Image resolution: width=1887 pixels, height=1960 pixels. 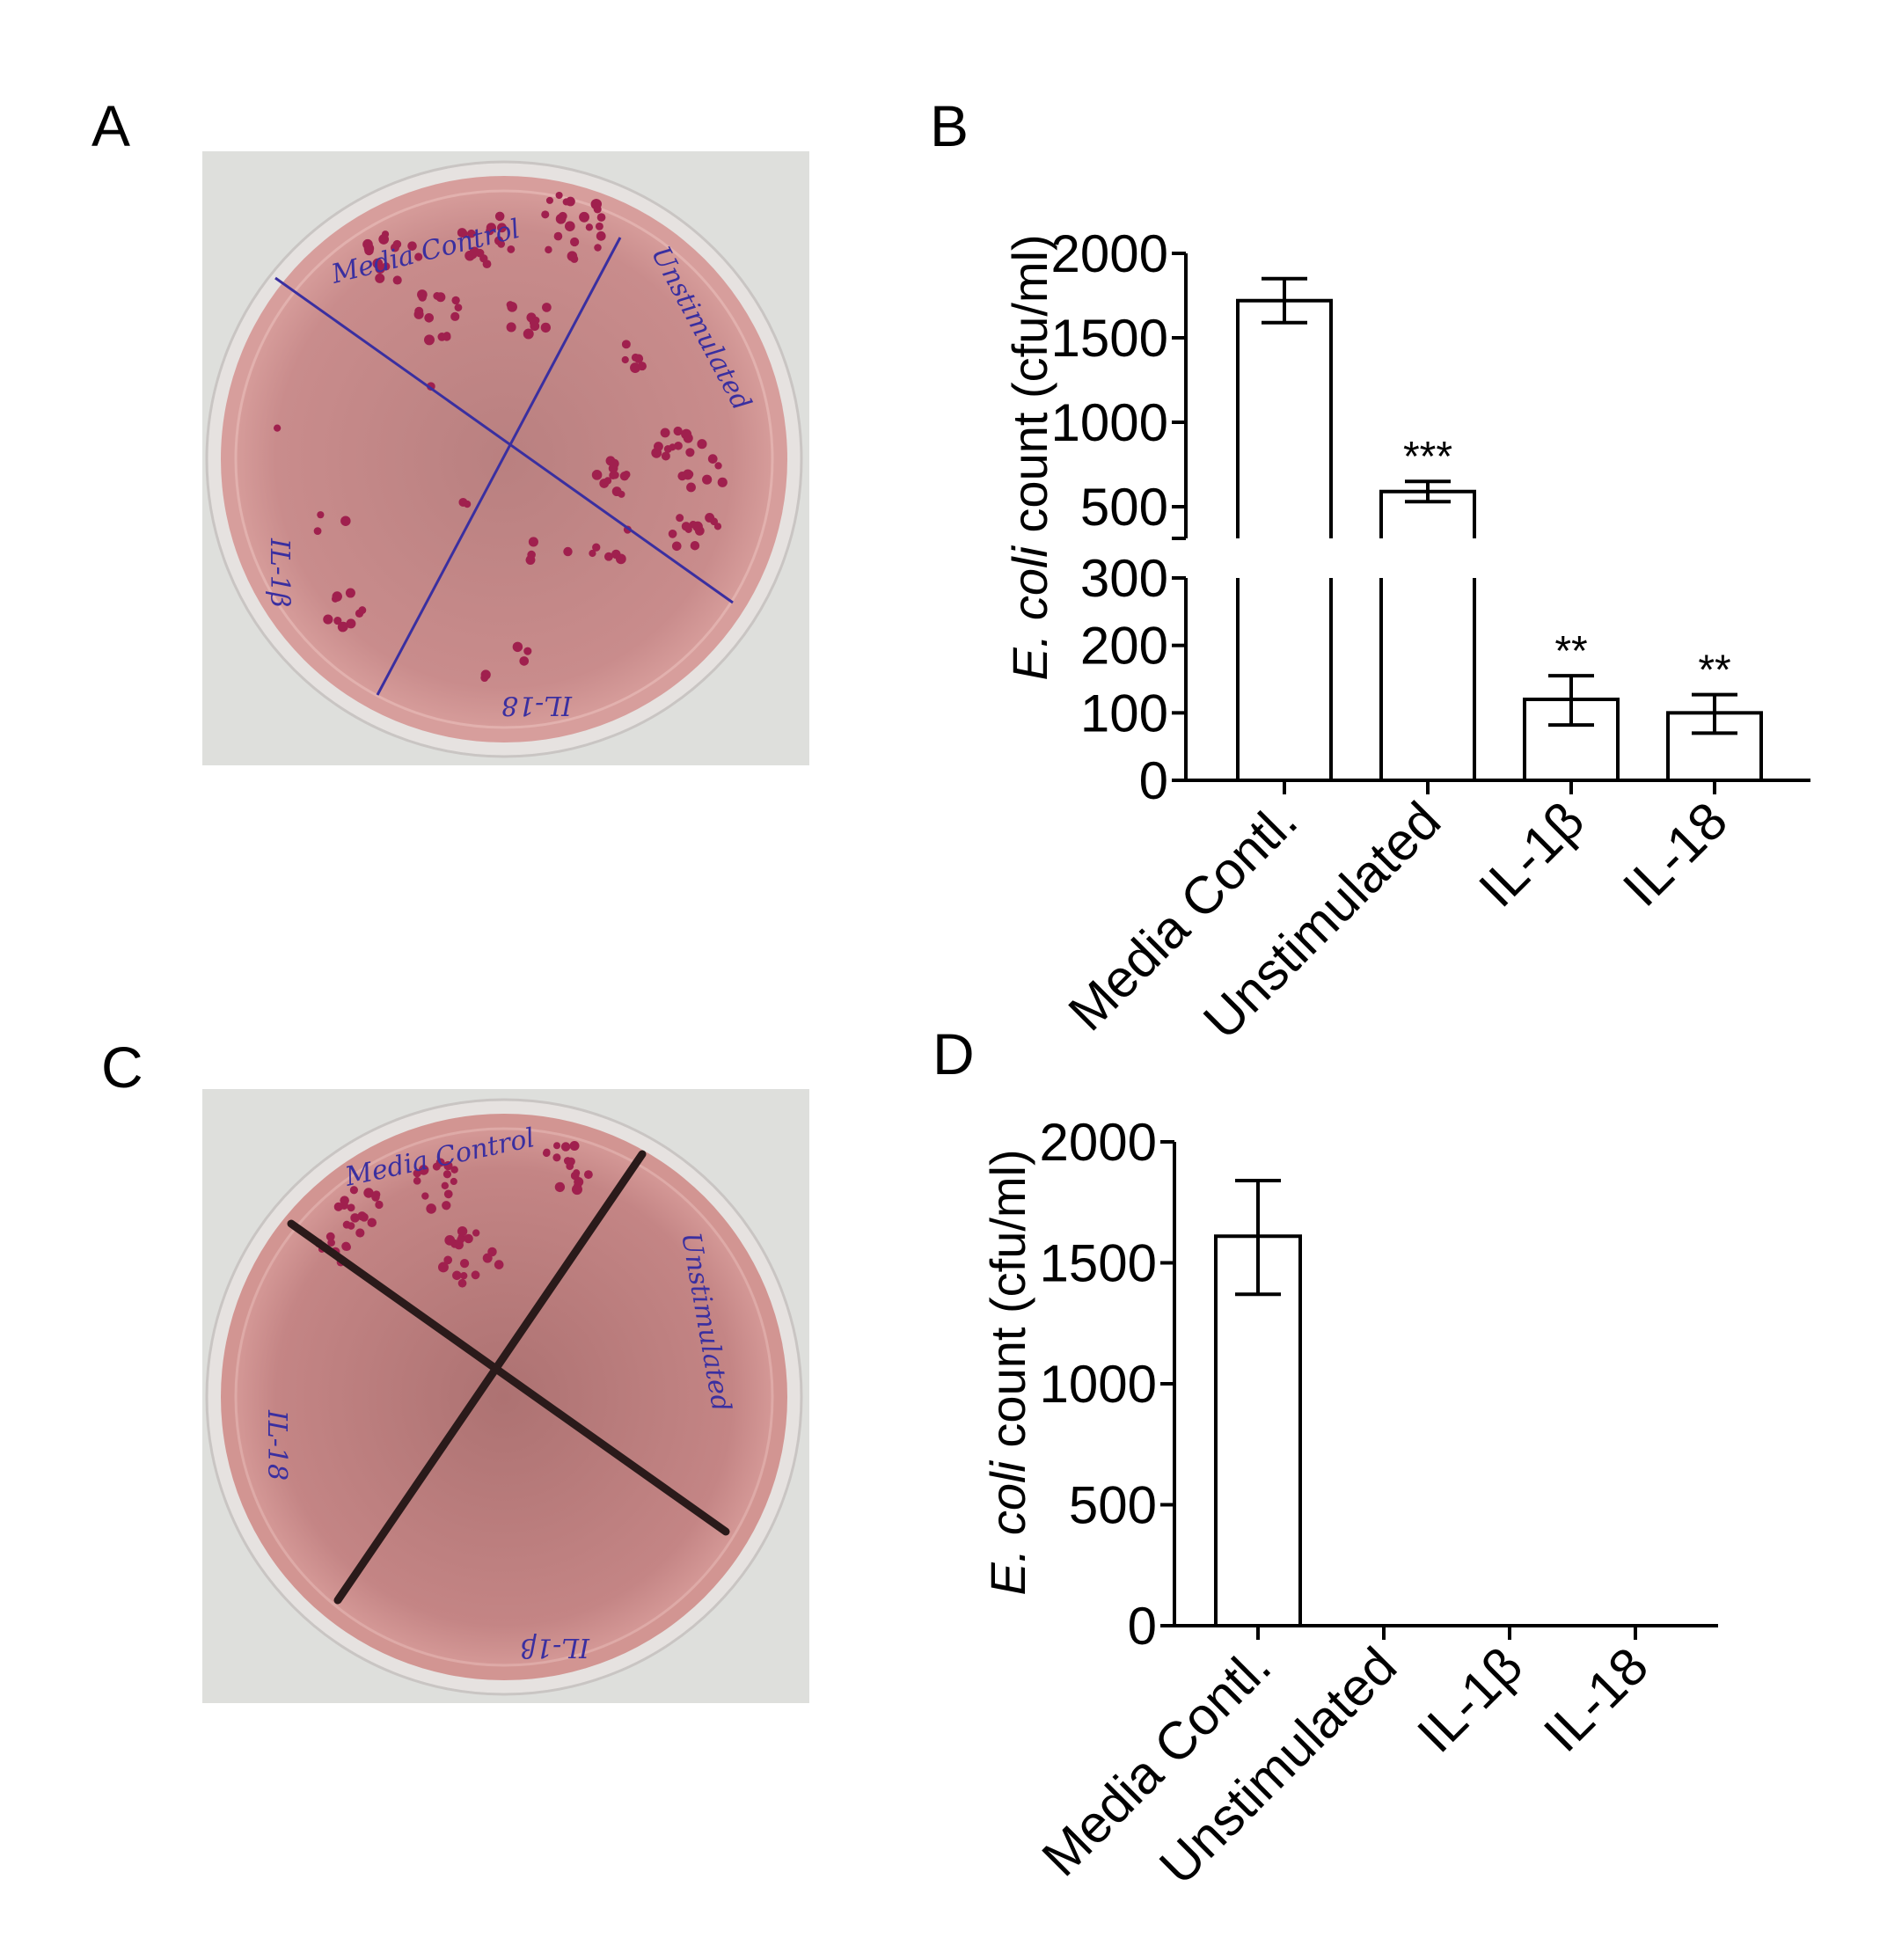 I want to click on y-tick-label: 1000, so click(x=1098, y=1385).